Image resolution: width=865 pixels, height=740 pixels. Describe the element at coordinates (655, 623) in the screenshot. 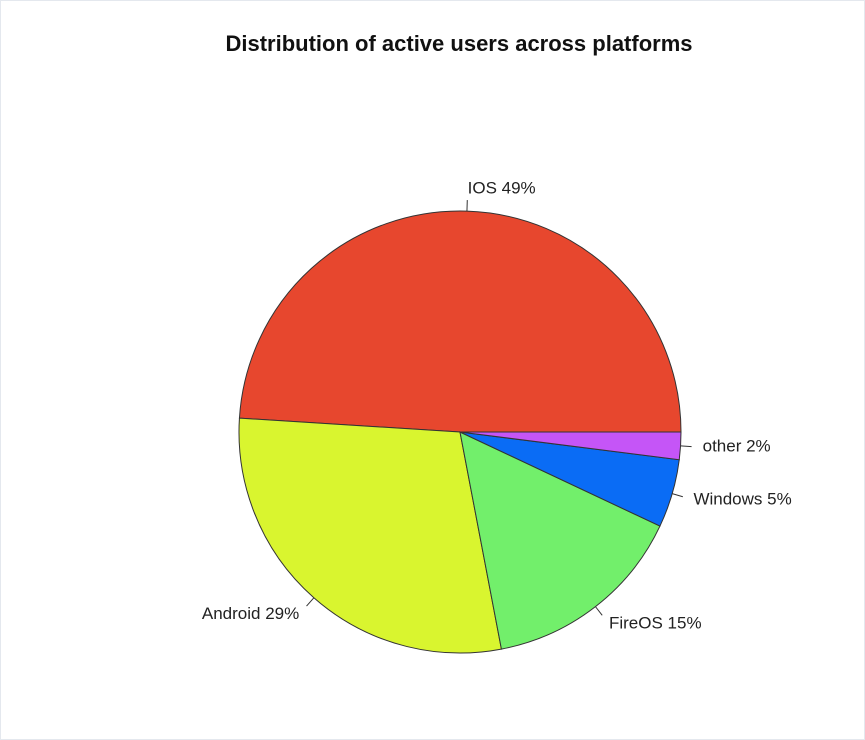

I see `slice-label: FireOS 15%` at that location.